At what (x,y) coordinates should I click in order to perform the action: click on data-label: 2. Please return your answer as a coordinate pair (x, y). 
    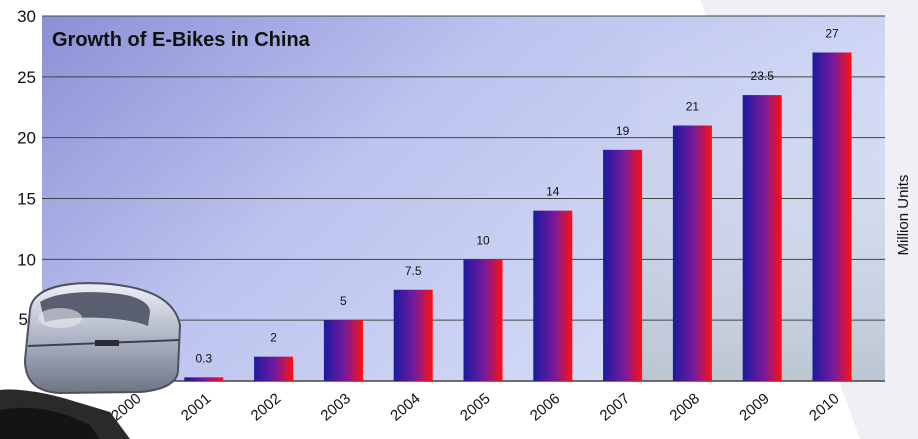
    Looking at the image, I should click on (273, 338).